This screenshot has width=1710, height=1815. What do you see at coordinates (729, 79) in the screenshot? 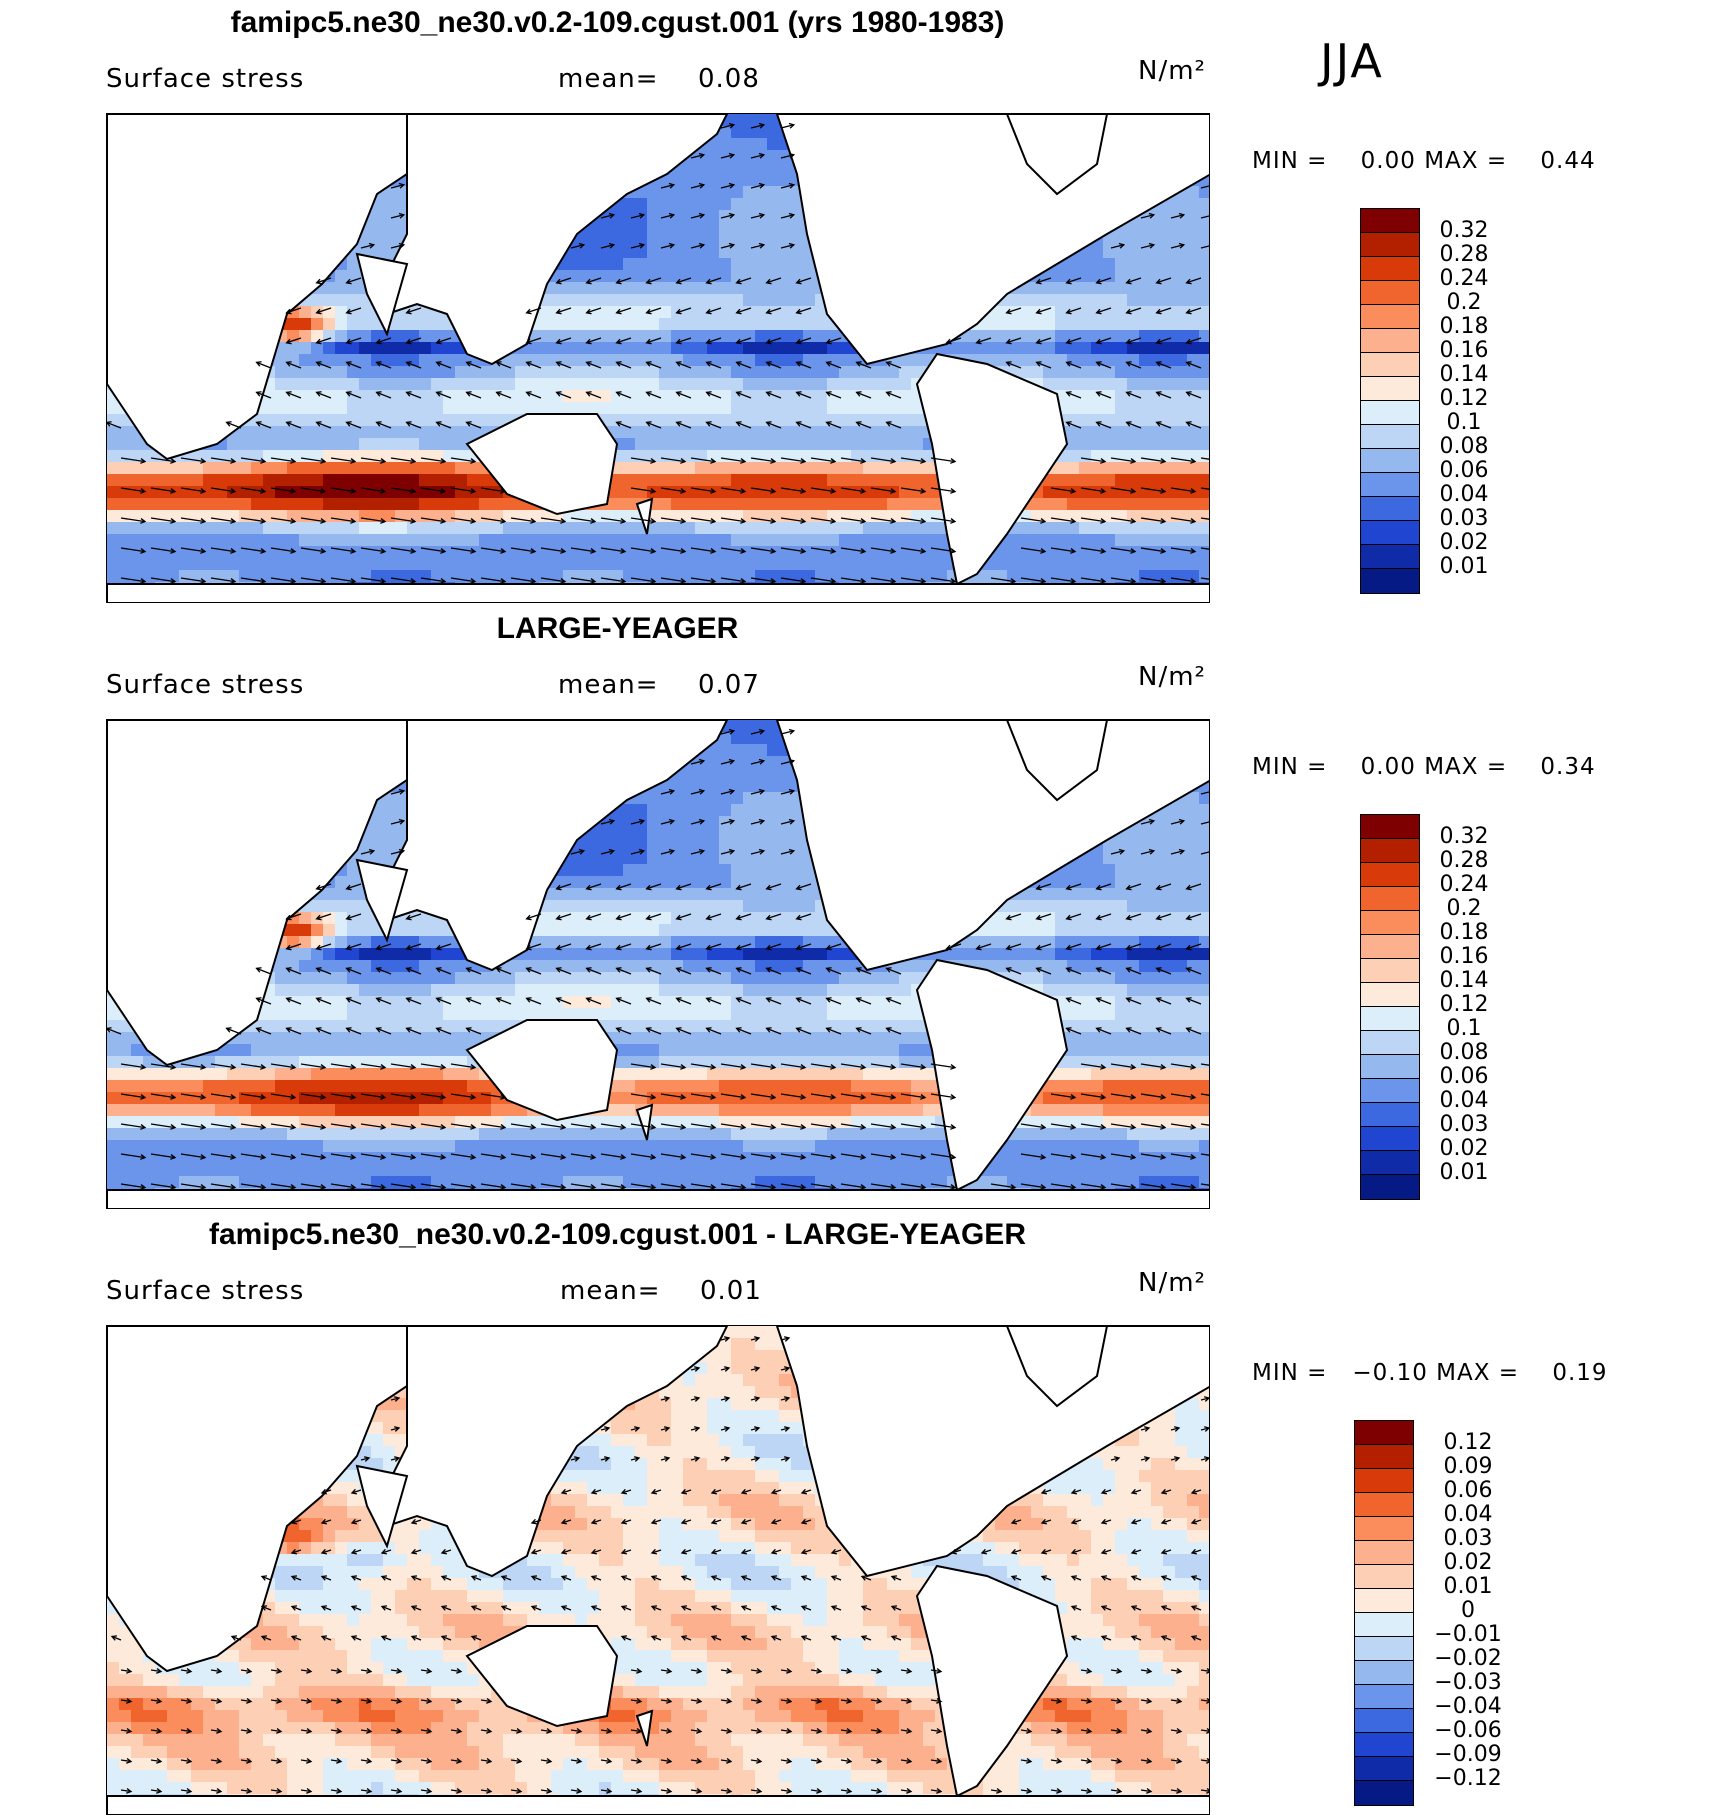
I see `panel-1-mean-value: 0.08` at bounding box center [729, 79].